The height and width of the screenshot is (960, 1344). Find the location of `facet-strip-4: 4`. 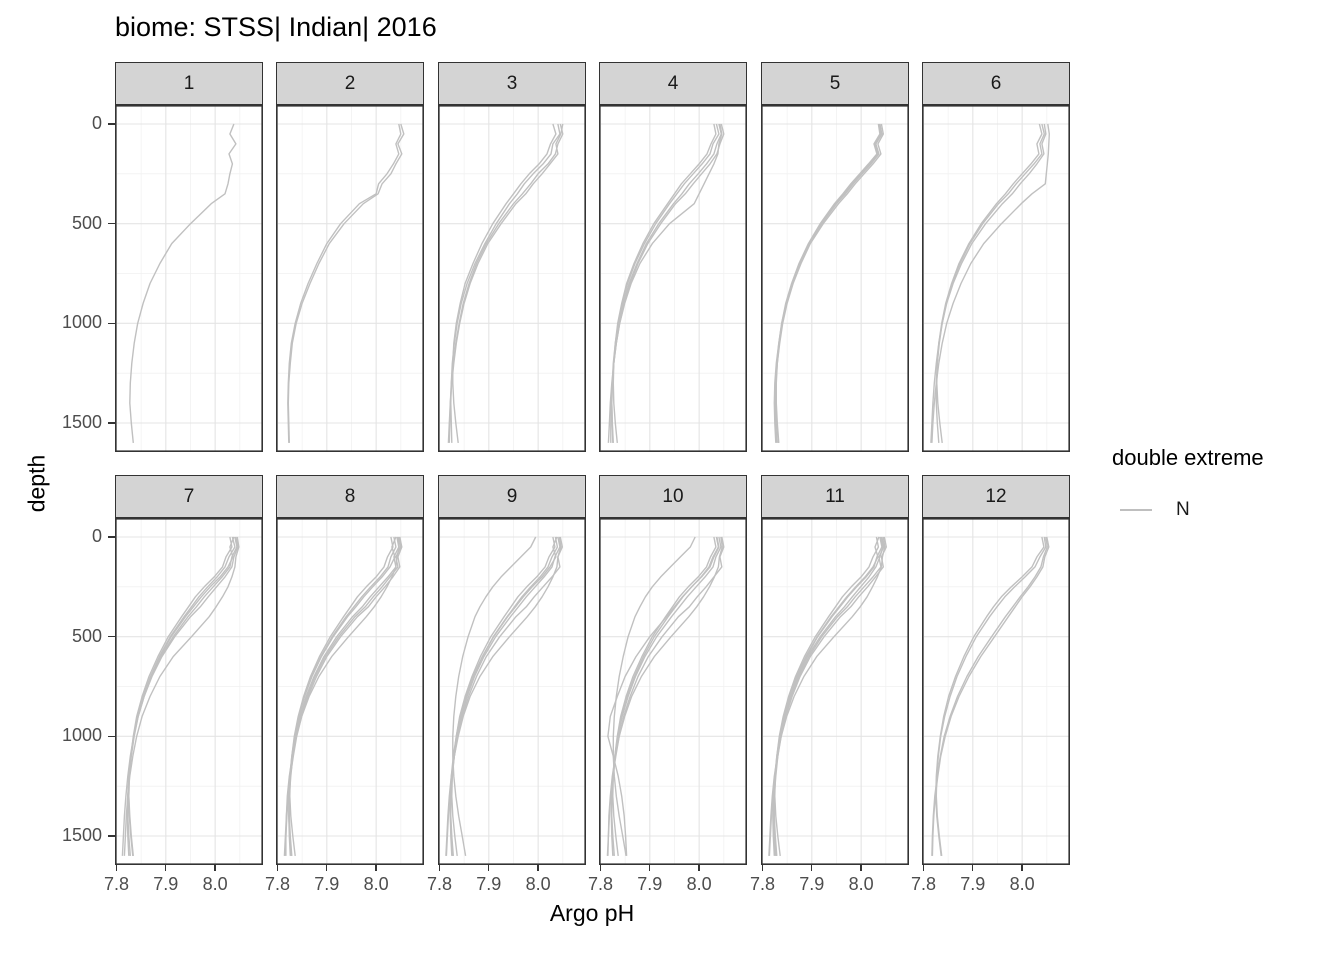

facet-strip-4: 4 is located at coordinates (673, 83).